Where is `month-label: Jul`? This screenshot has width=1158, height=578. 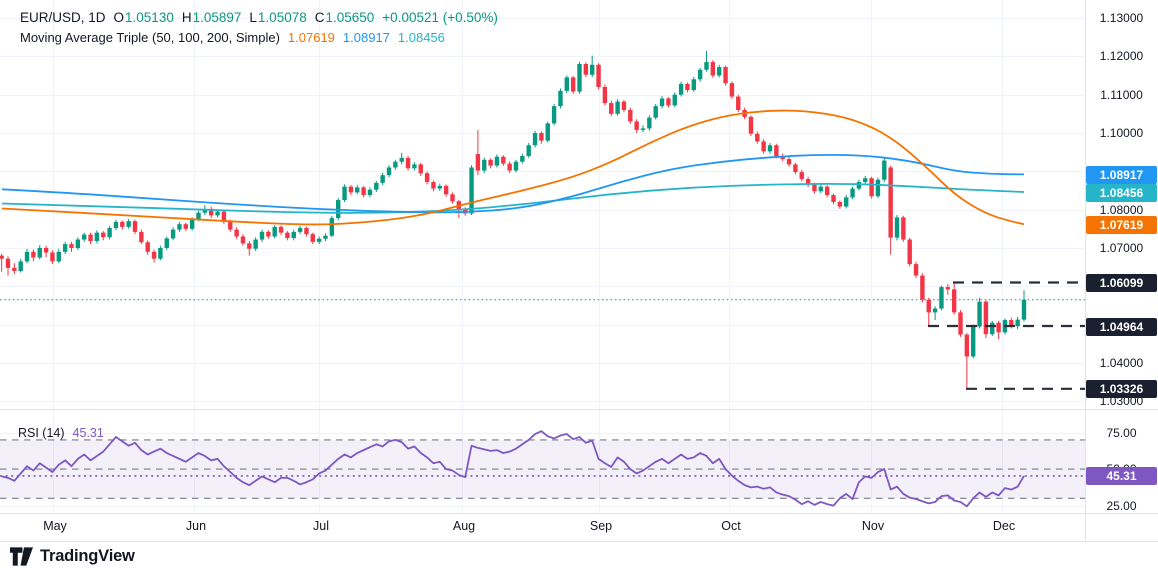
month-label: Jul is located at coordinates (321, 526).